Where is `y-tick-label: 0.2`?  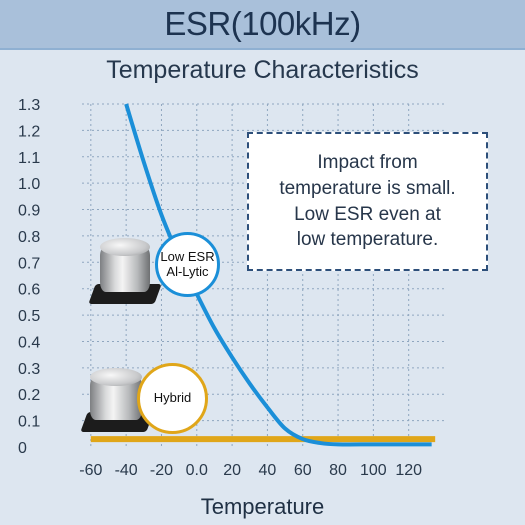 y-tick-label: 0.2 is located at coordinates (29, 395).